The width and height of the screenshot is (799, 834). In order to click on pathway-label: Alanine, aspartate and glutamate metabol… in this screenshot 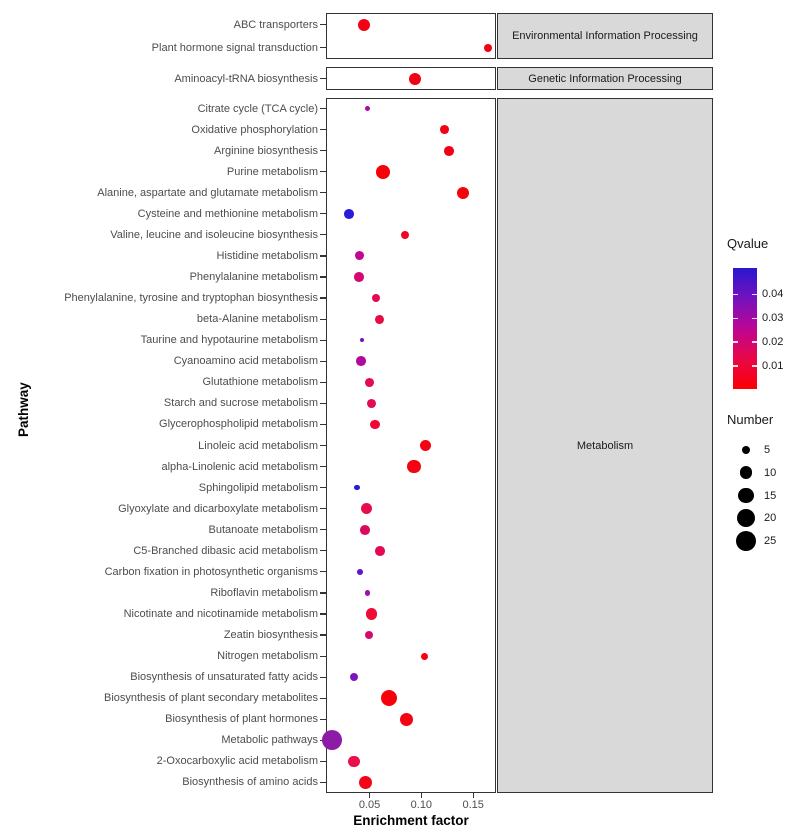, I will do `click(207, 192)`.